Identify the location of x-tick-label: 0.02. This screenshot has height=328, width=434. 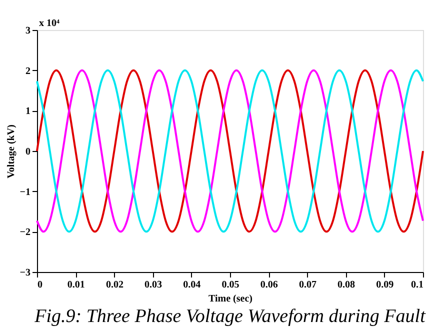
(115, 285).